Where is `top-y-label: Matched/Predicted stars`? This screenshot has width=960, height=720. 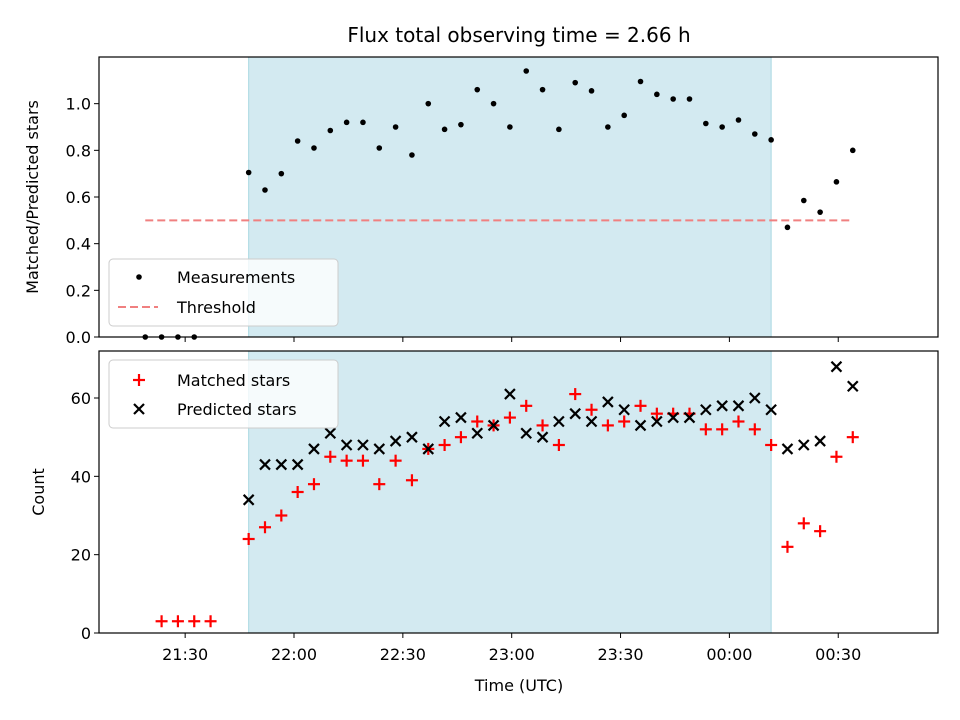 top-y-label: Matched/Predicted stars is located at coordinates (32, 197).